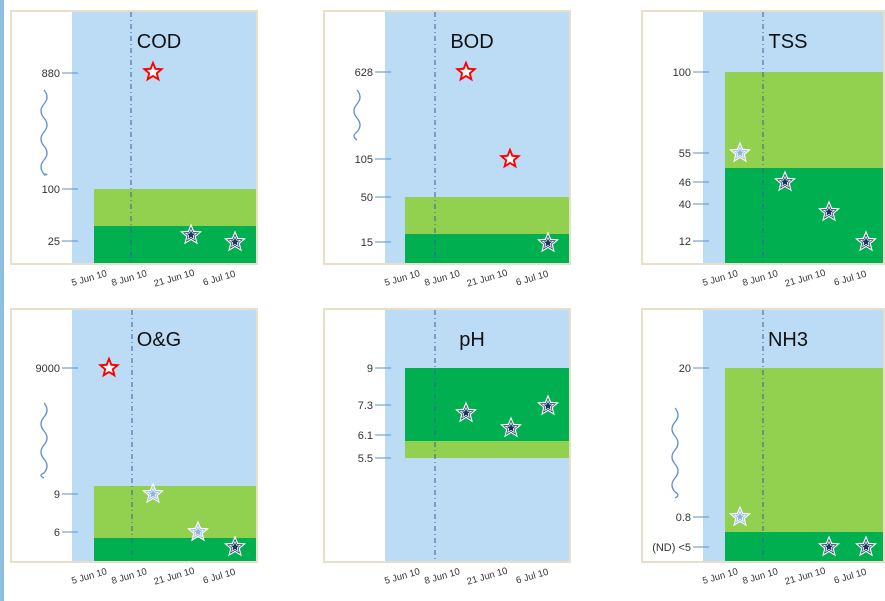  Describe the element at coordinates (685, 369) in the screenshot. I see `y-tick-label: 20` at that location.